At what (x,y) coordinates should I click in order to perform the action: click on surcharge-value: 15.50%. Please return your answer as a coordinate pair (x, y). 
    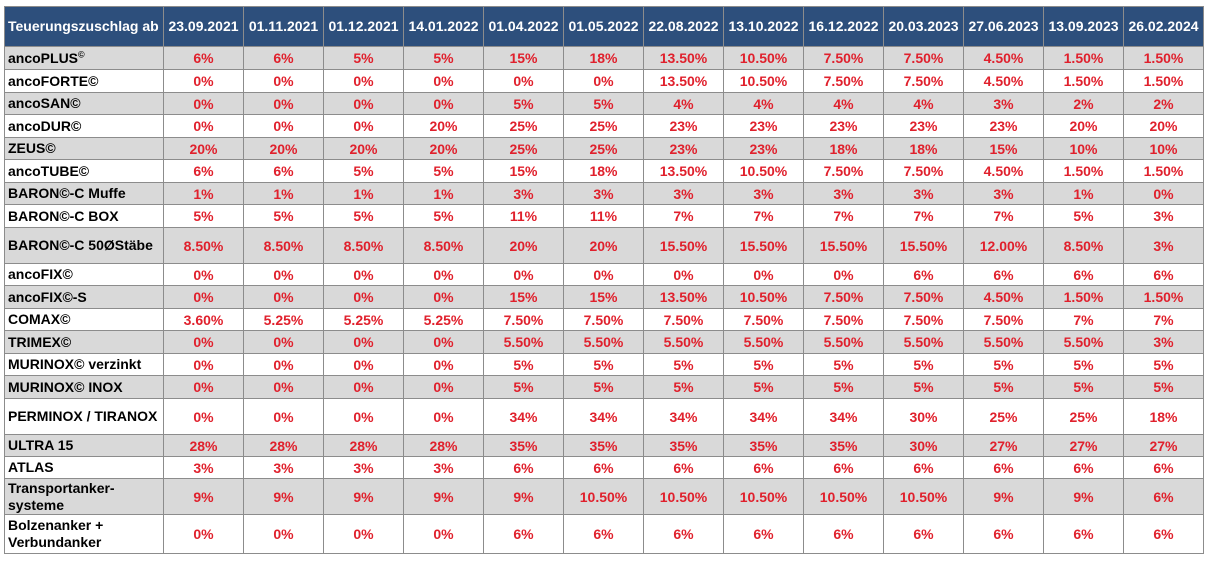
    Looking at the image, I should click on (763, 245).